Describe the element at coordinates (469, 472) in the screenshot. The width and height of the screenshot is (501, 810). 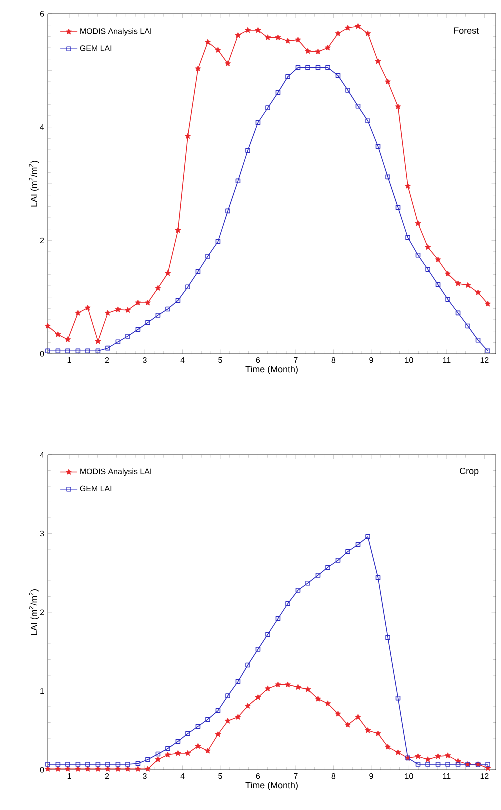
I see `annotation: Crop` at that location.